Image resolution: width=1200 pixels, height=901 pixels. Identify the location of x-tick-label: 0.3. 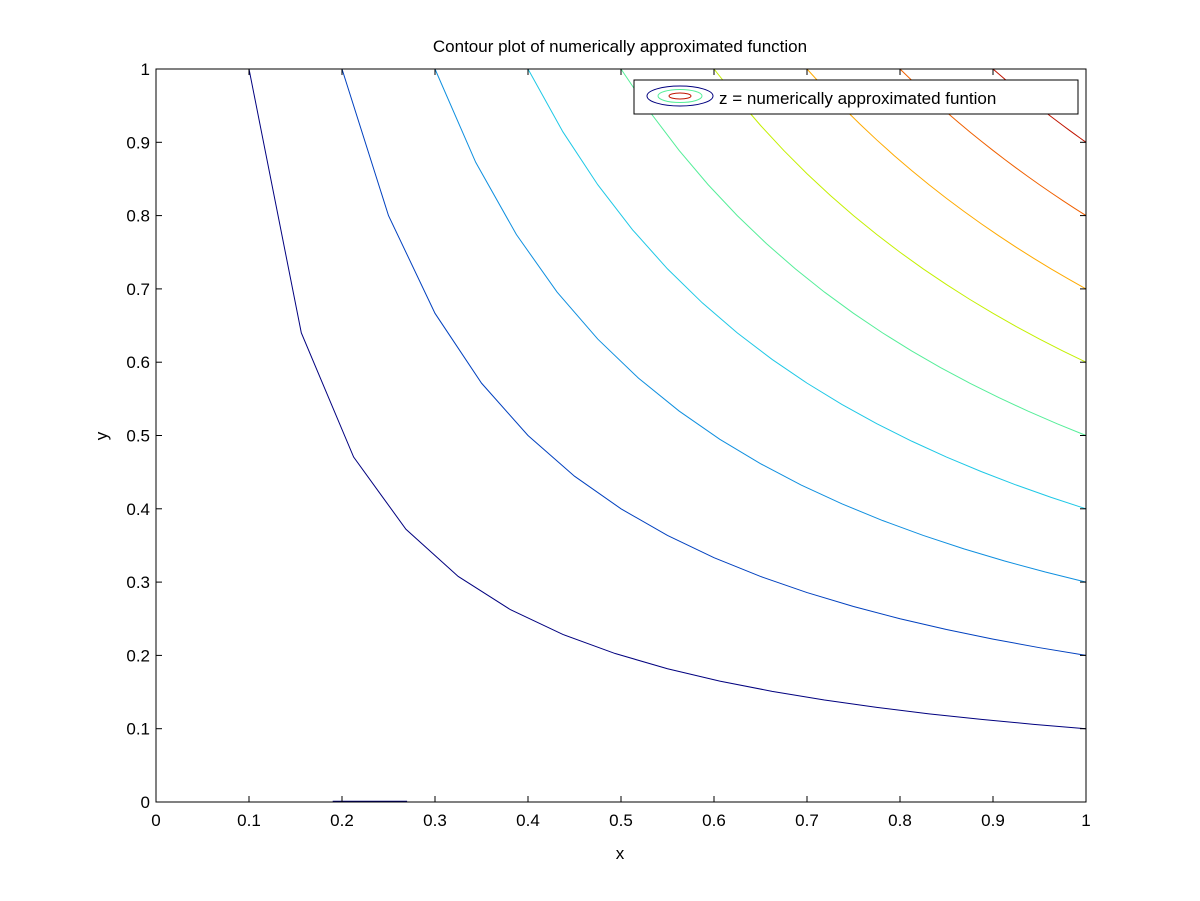
(435, 820).